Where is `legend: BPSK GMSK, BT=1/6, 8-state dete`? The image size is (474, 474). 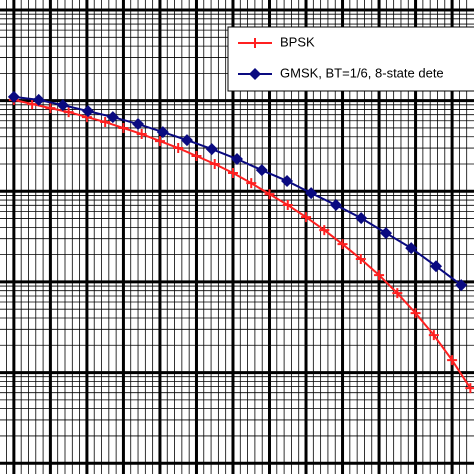 legend: BPSK GMSK, BT=1/6, 8-state dete is located at coordinates (350, 59).